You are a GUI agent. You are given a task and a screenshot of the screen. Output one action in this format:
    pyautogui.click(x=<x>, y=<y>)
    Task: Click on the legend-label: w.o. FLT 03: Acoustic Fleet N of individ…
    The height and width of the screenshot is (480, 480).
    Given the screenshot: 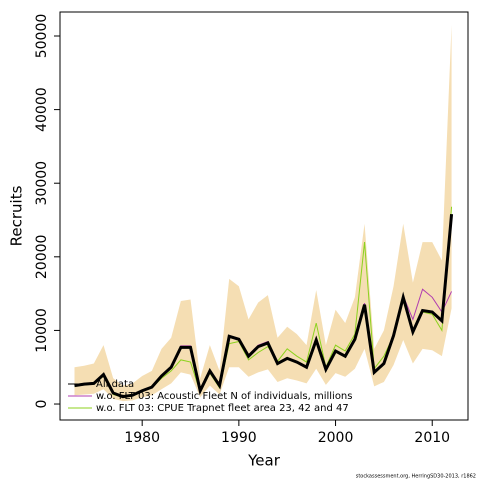 What is the action you would take?
    pyautogui.click(x=224, y=396)
    